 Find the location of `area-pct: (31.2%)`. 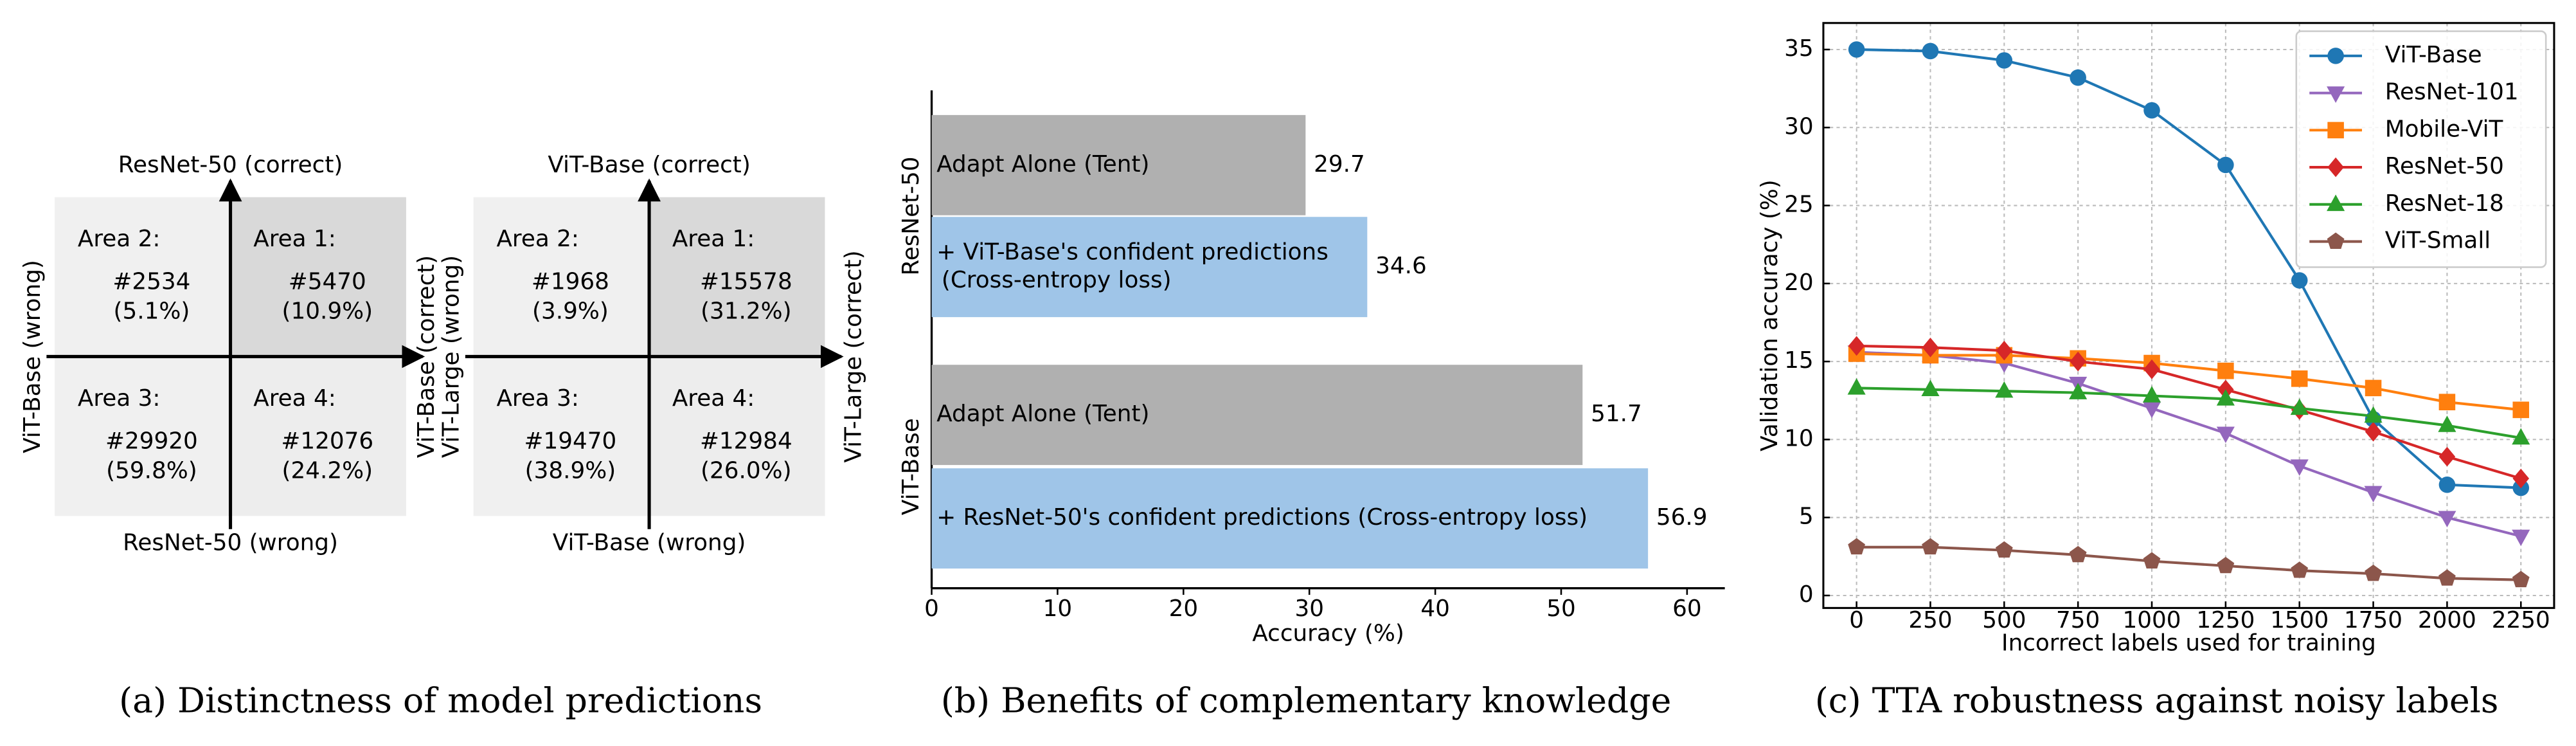

area-pct: (31.2%) is located at coordinates (746, 311).